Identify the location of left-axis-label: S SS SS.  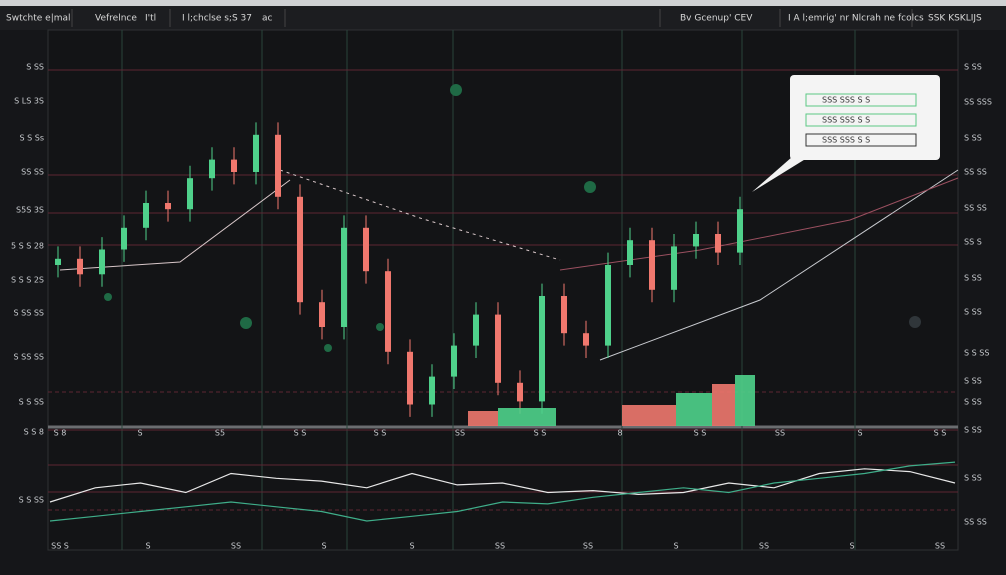
(29, 357).